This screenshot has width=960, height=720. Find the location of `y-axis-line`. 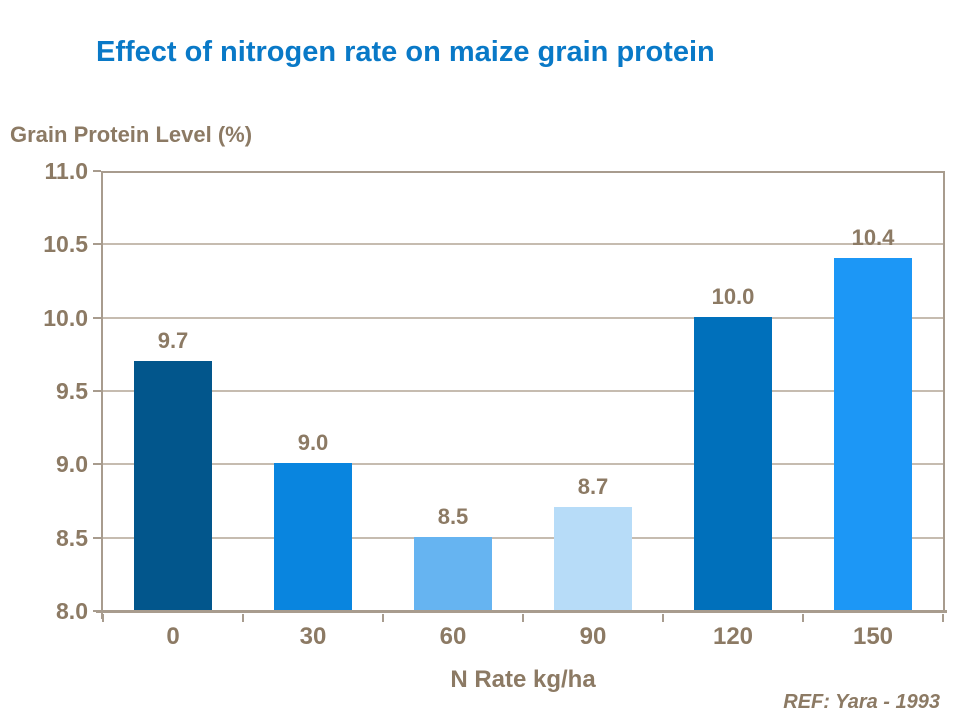

y-axis-line is located at coordinates (102, 395).